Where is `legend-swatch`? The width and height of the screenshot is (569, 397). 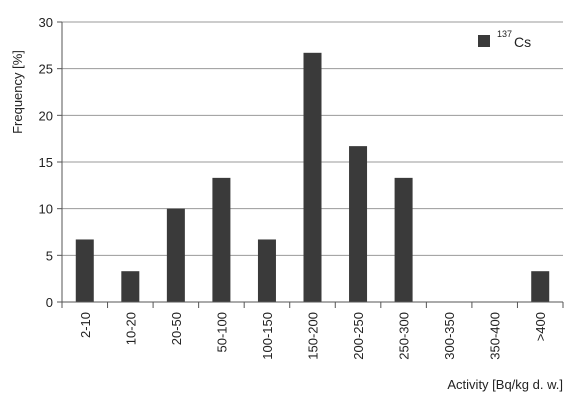
legend-swatch is located at coordinates (484, 41).